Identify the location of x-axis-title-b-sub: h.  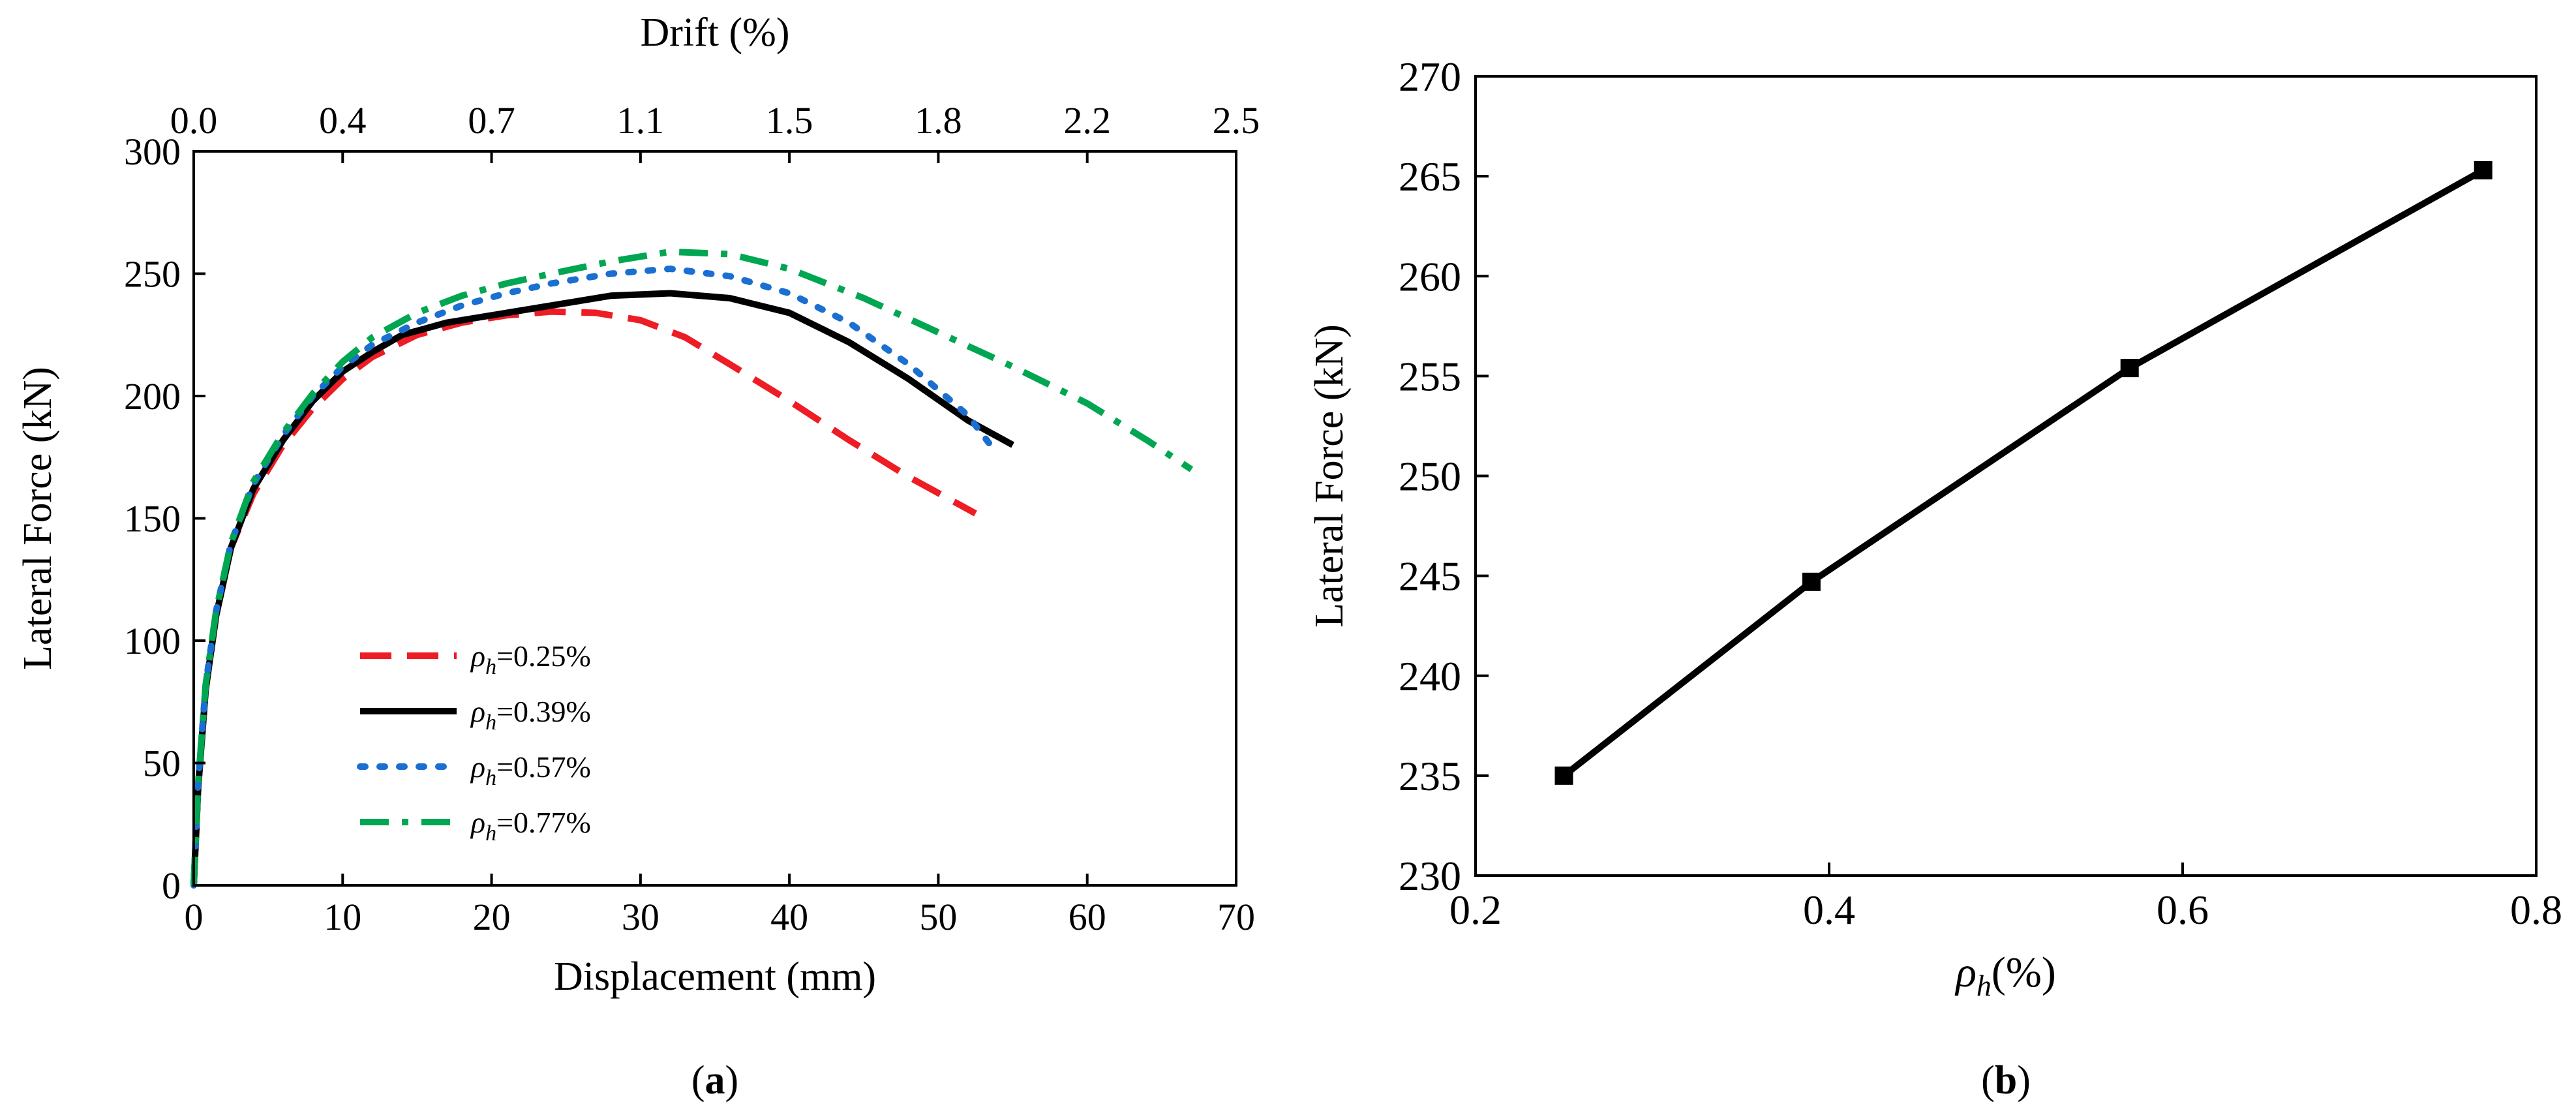
(1985, 985).